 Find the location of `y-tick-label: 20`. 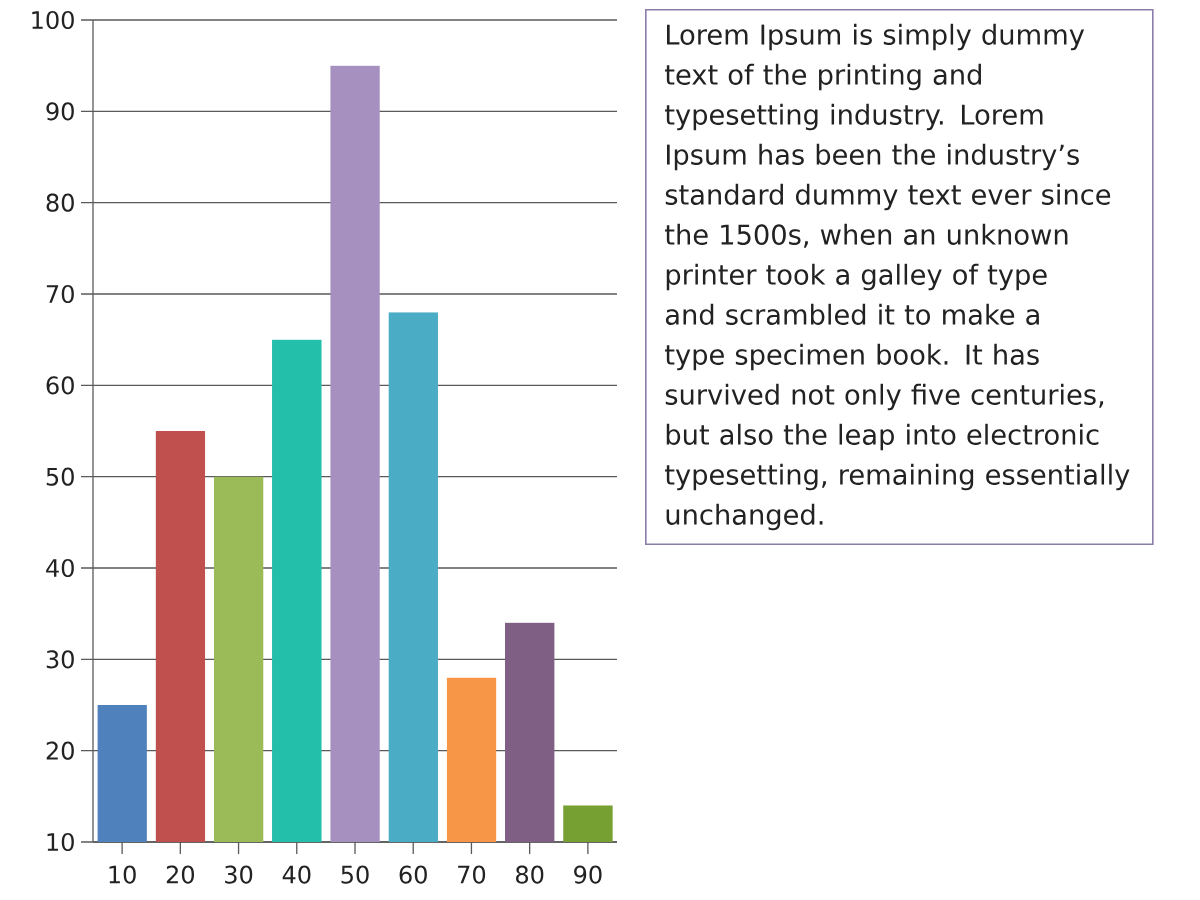

y-tick-label: 20 is located at coordinates (60, 750).